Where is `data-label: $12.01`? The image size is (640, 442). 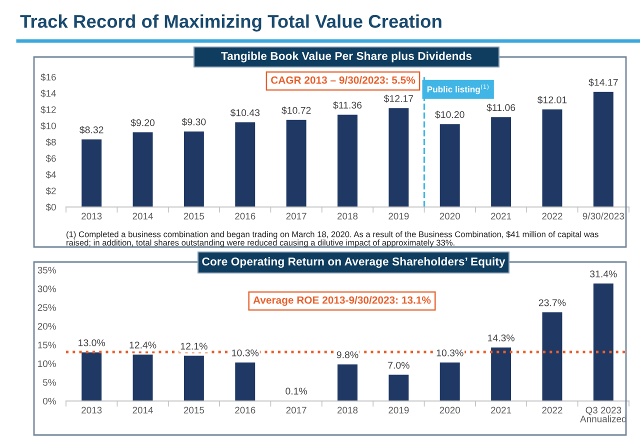 data-label: $12.01 is located at coordinates (552, 100).